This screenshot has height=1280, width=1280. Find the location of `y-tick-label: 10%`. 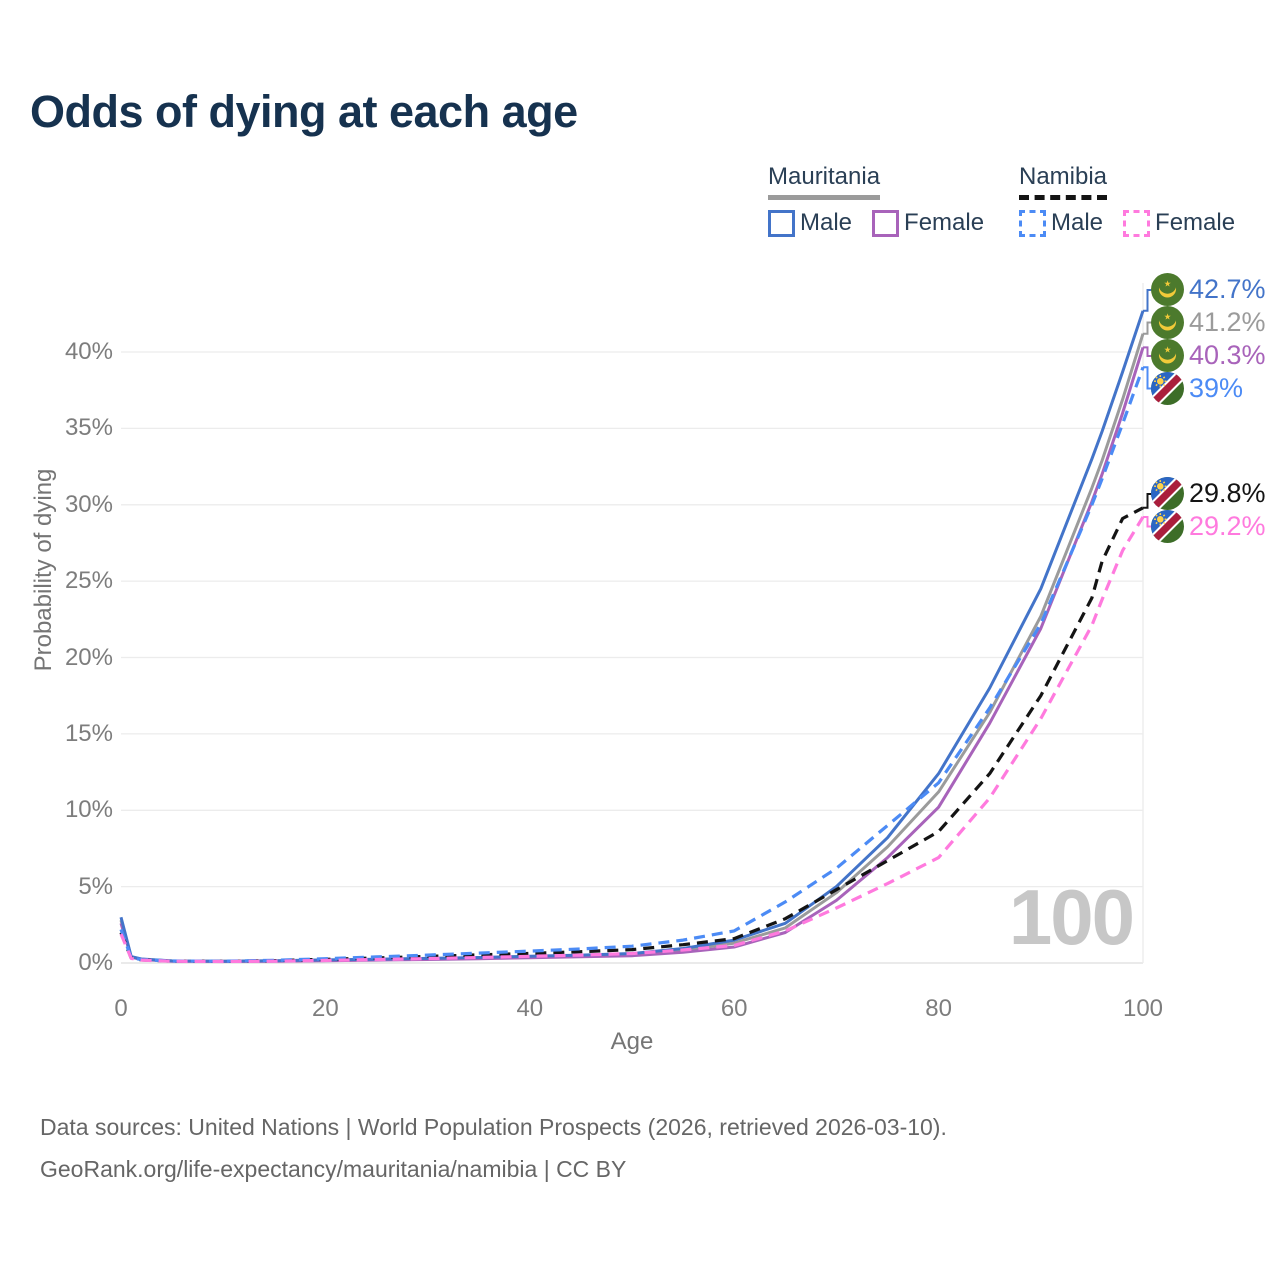

y-tick-label: 10% is located at coordinates (88, 810).